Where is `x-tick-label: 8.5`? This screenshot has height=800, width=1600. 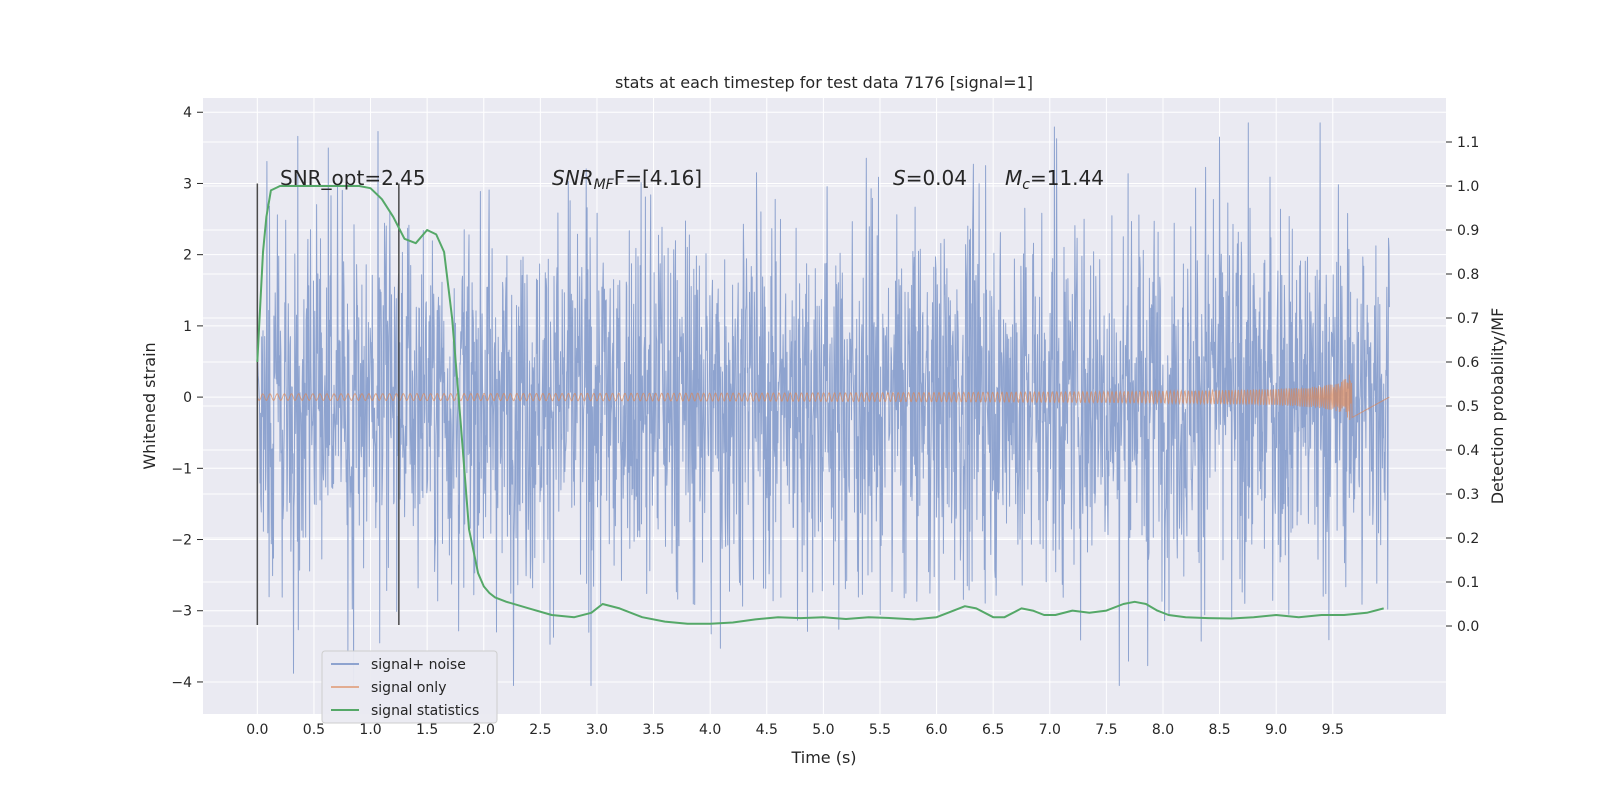 x-tick-label: 8.5 is located at coordinates (1219, 730).